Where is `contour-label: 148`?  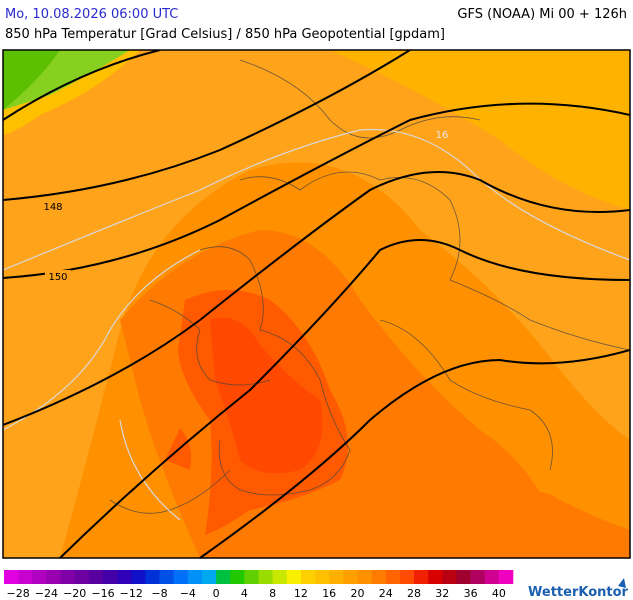
contour-label: 148 is located at coordinates (52, 207).